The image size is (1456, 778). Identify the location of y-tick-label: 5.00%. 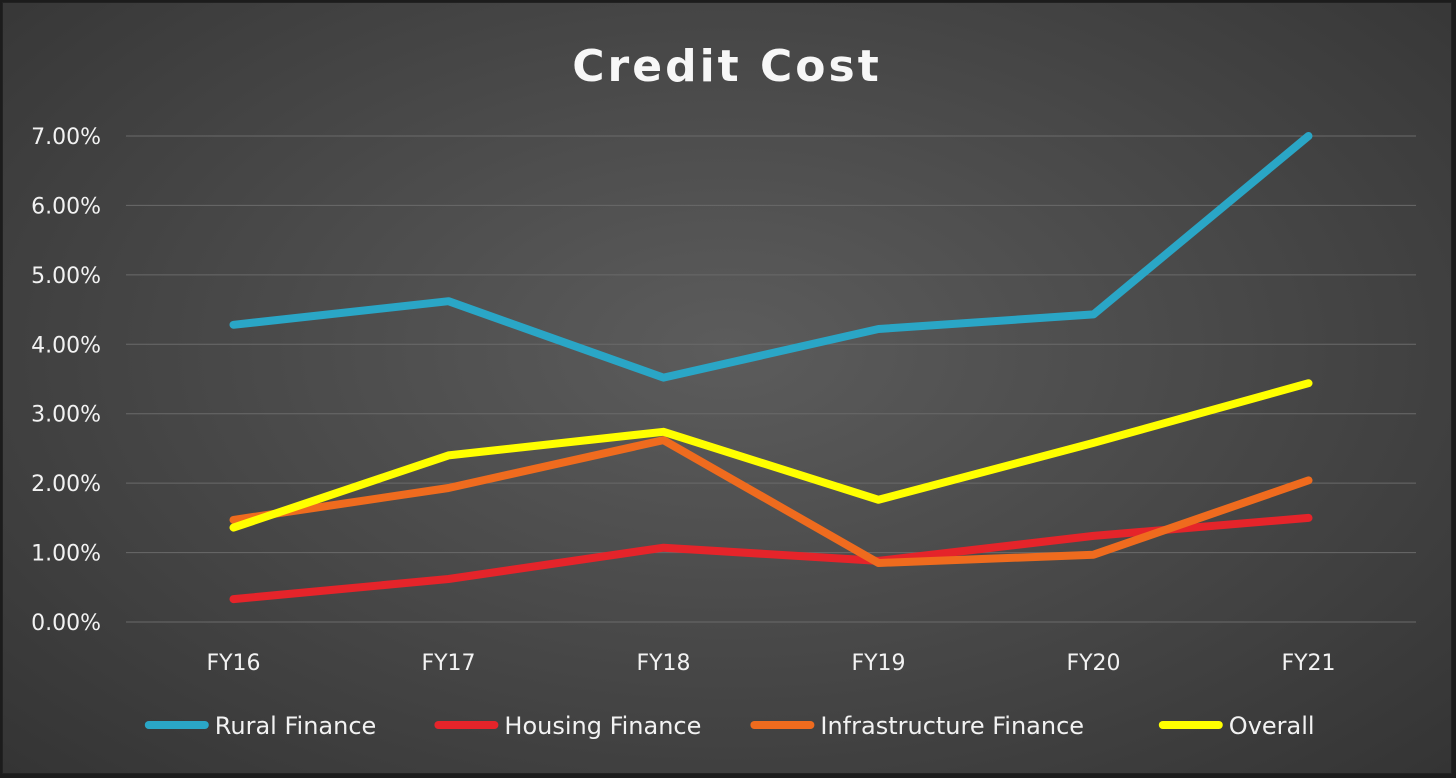
(66, 276).